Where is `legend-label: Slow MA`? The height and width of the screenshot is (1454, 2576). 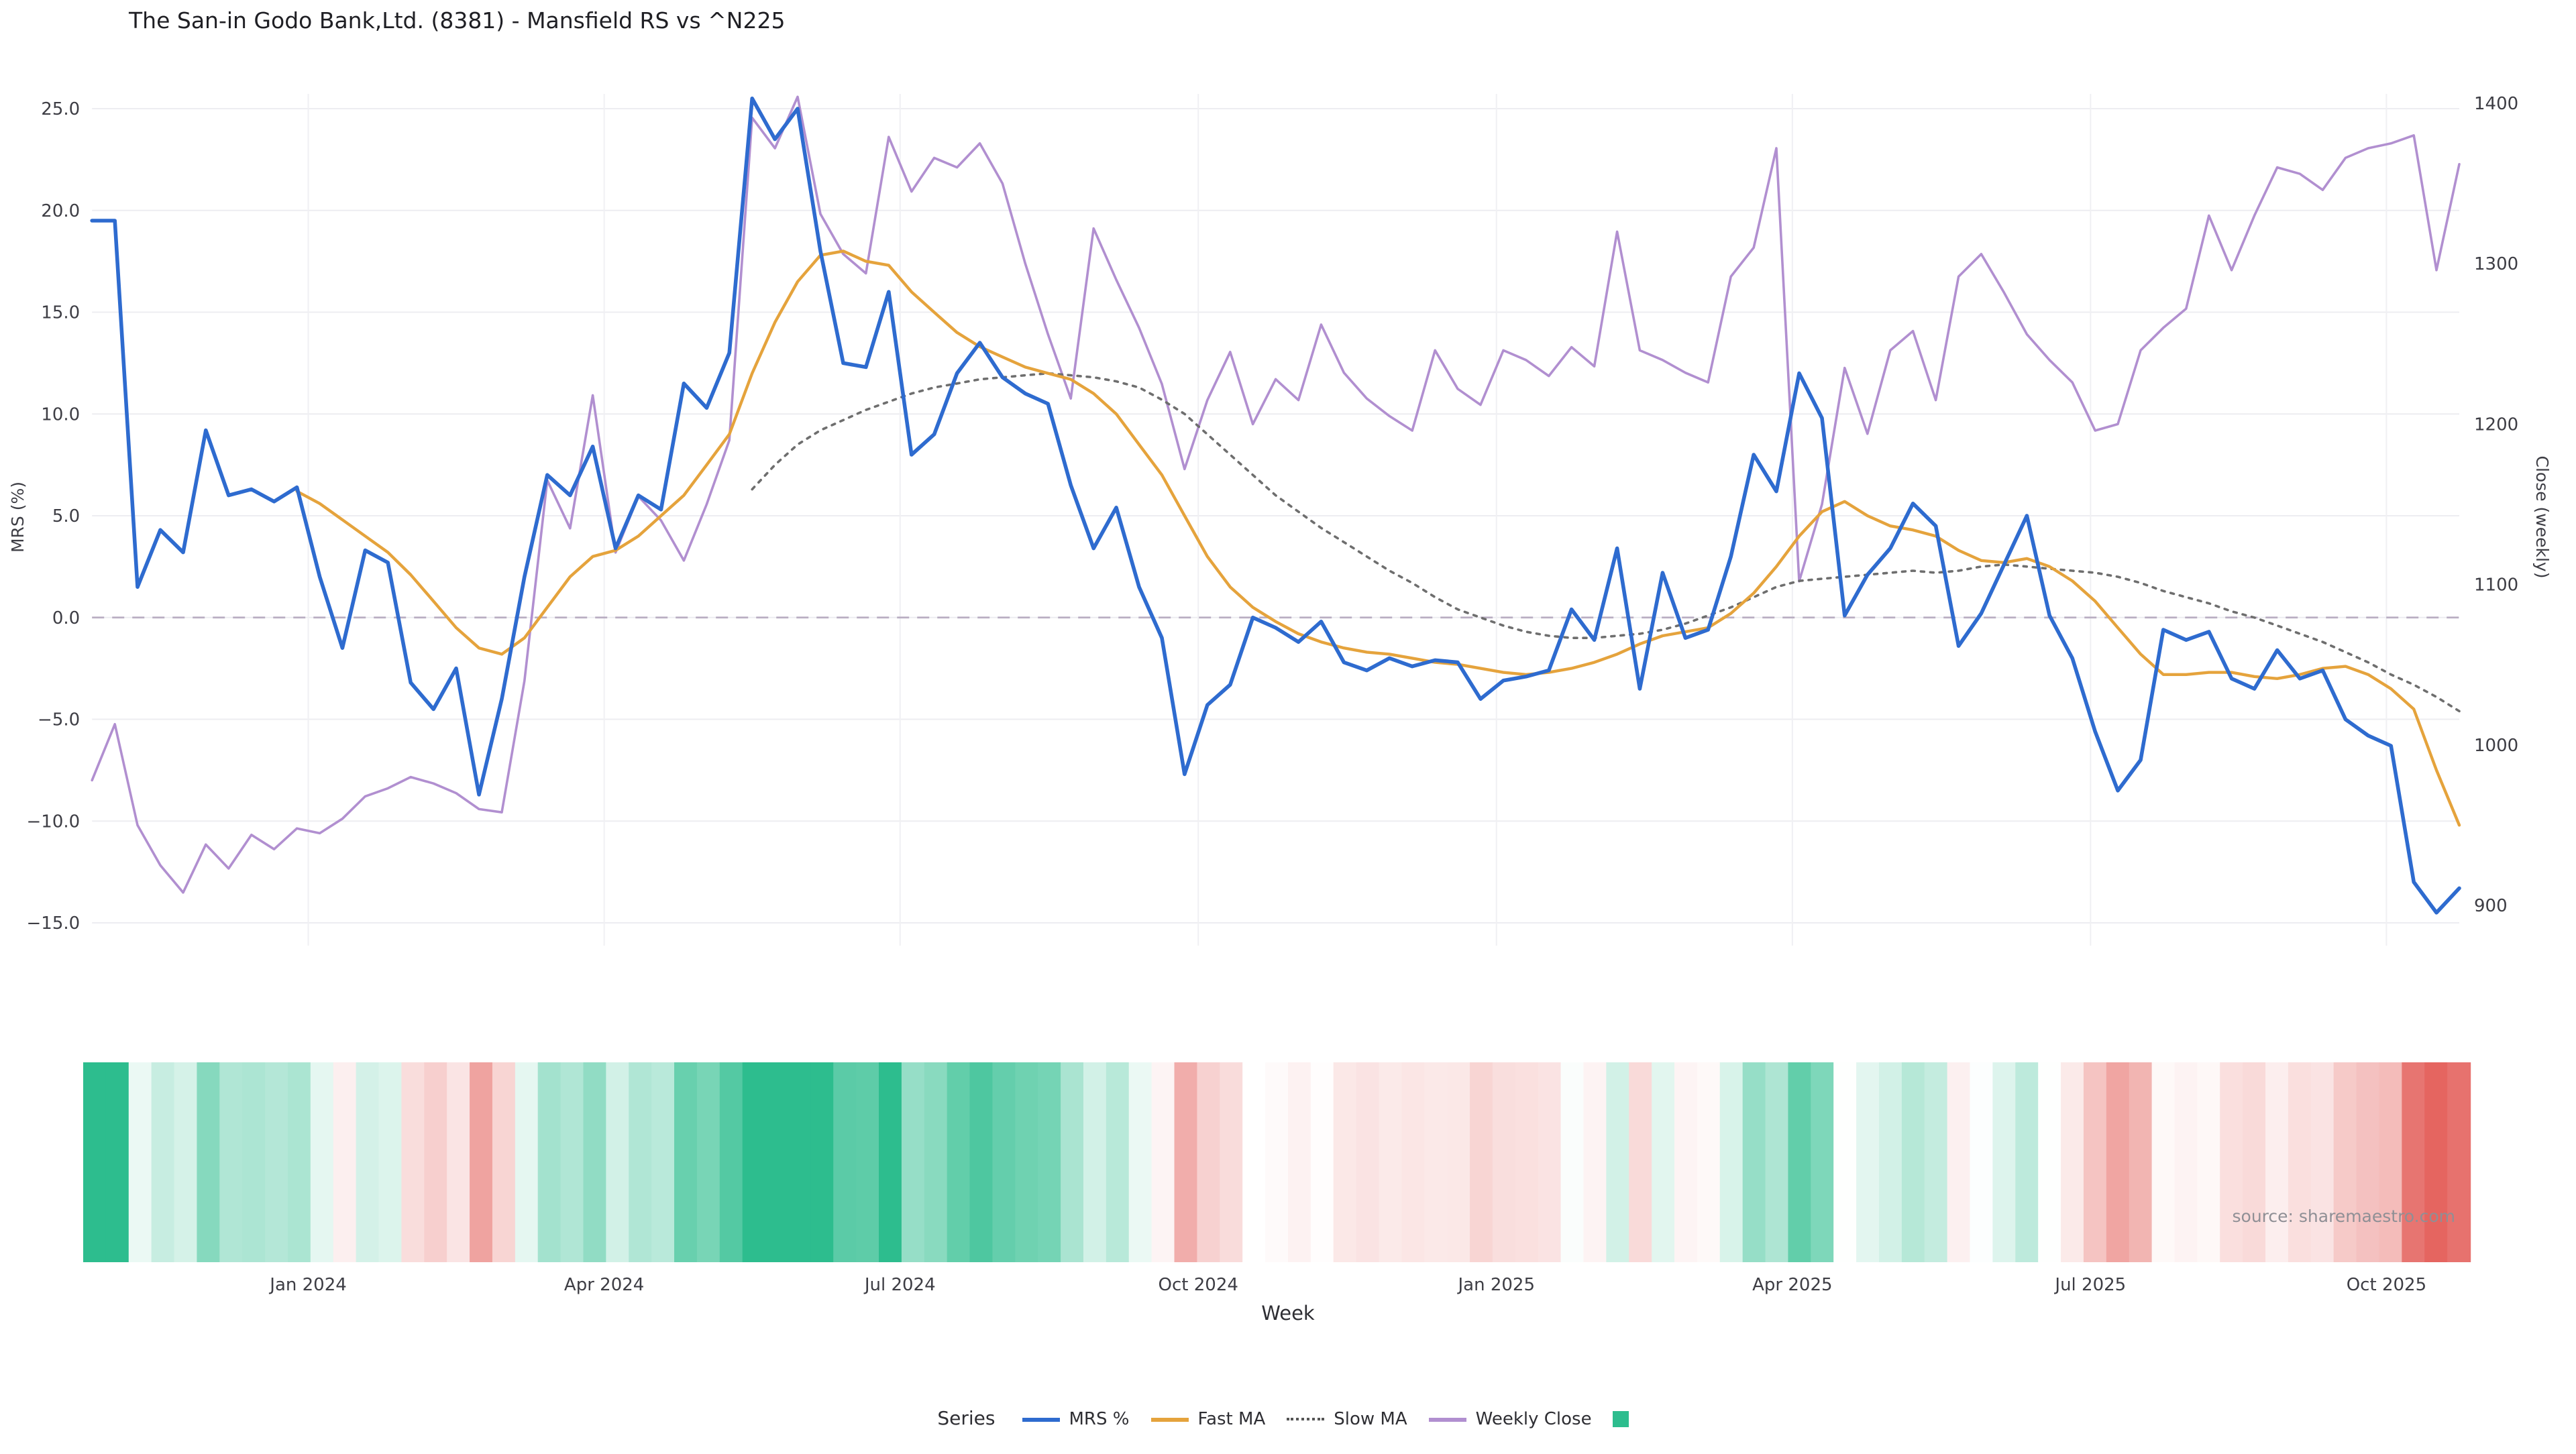
legend-label: Slow MA is located at coordinates (1370, 1419).